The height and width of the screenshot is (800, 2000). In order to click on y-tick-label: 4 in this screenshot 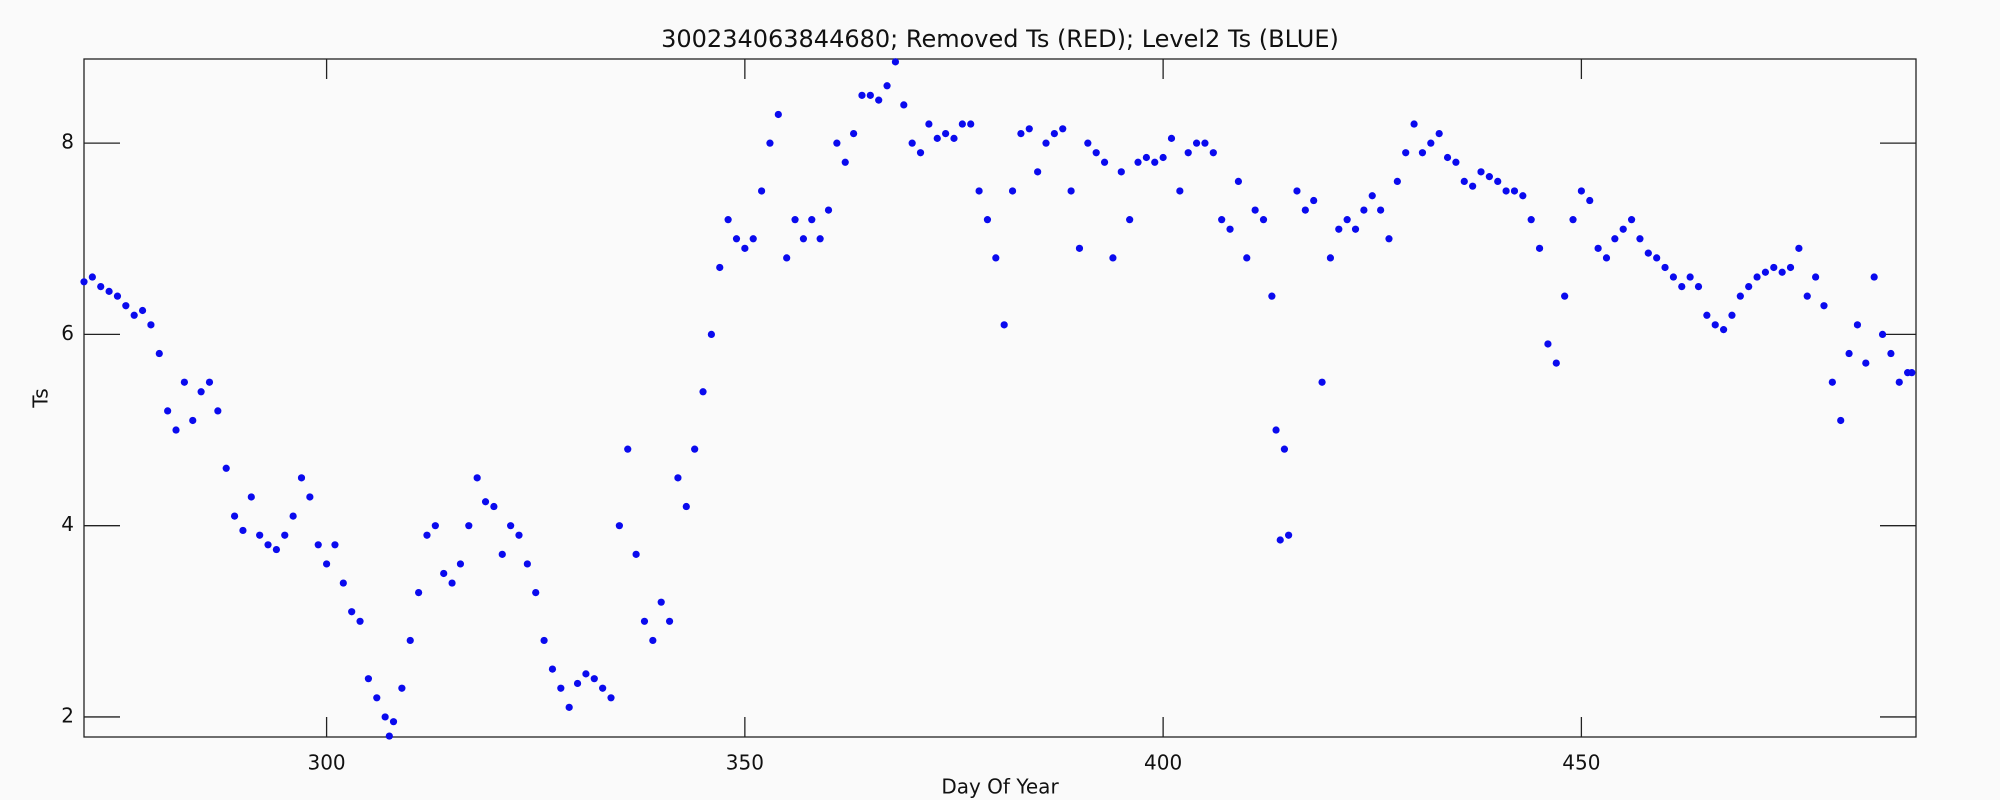, I will do `click(67, 524)`.